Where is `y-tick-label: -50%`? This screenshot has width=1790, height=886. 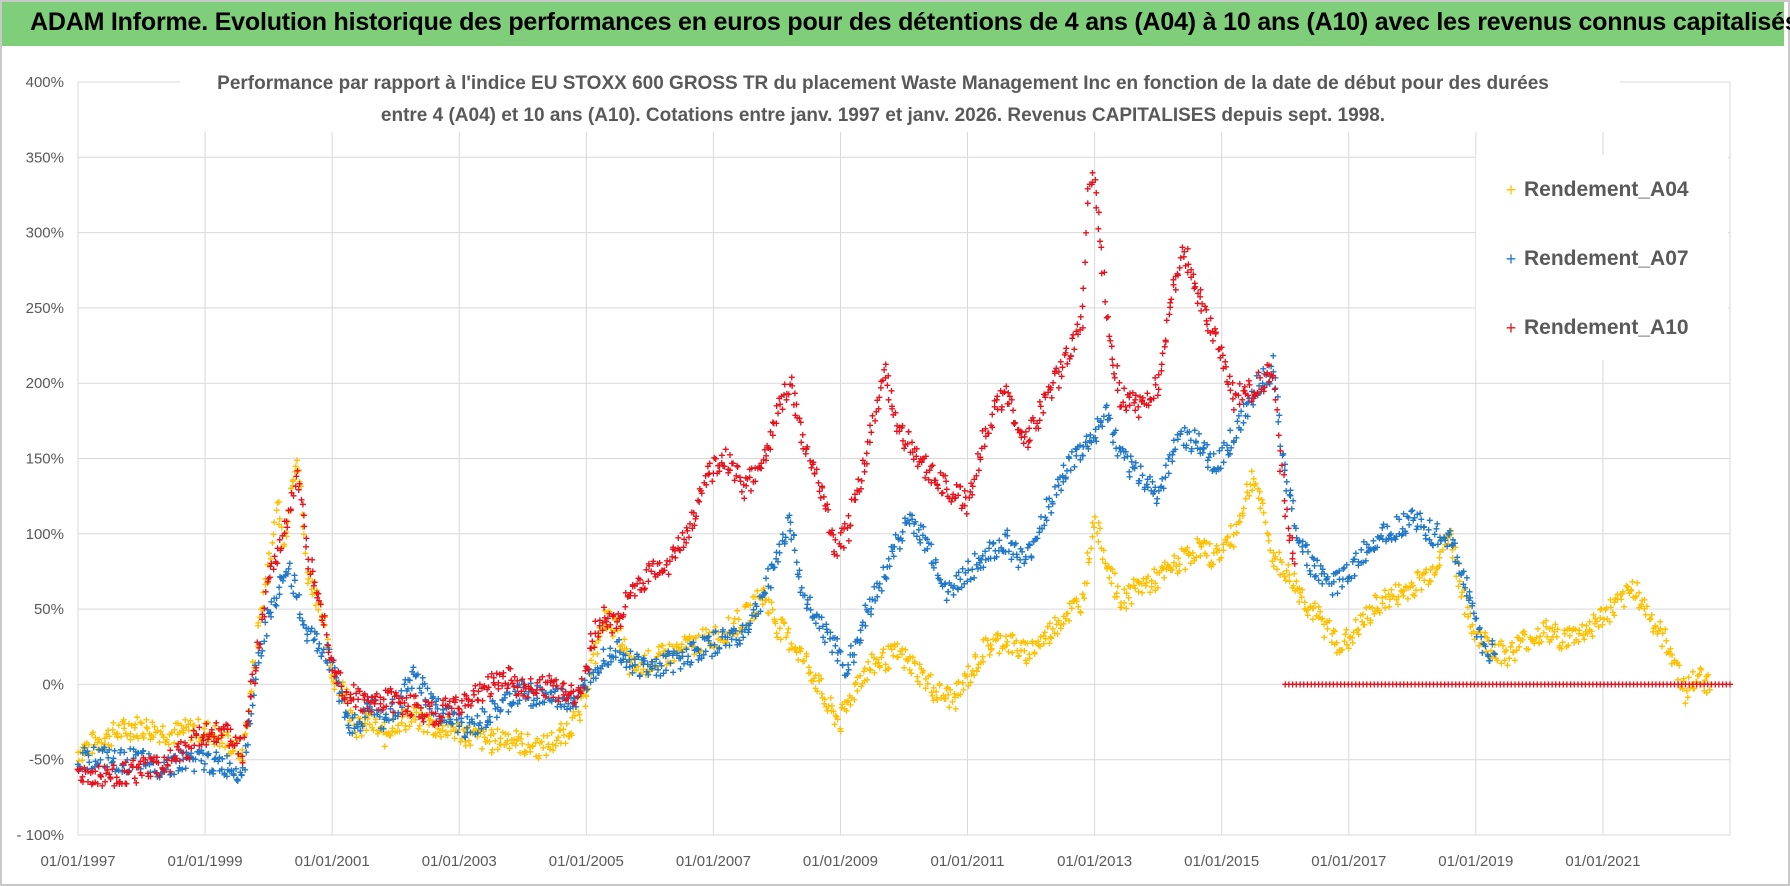 y-tick-label: -50% is located at coordinates (46, 760).